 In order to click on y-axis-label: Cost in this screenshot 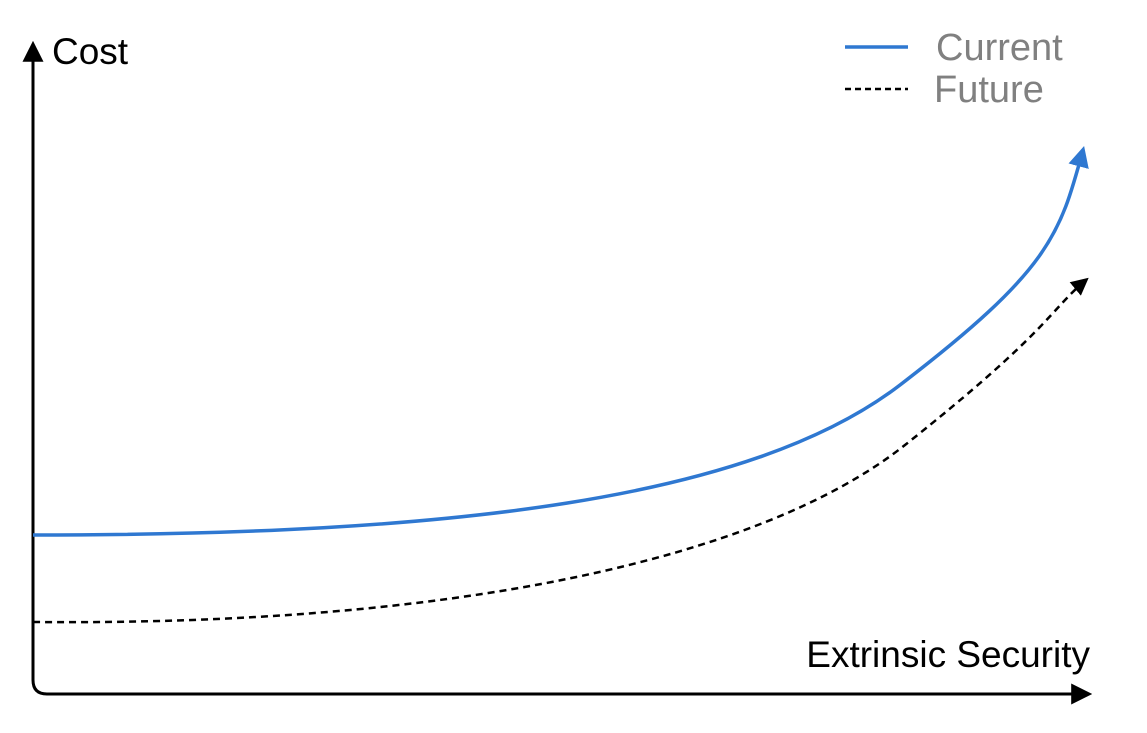, I will do `click(90, 51)`.